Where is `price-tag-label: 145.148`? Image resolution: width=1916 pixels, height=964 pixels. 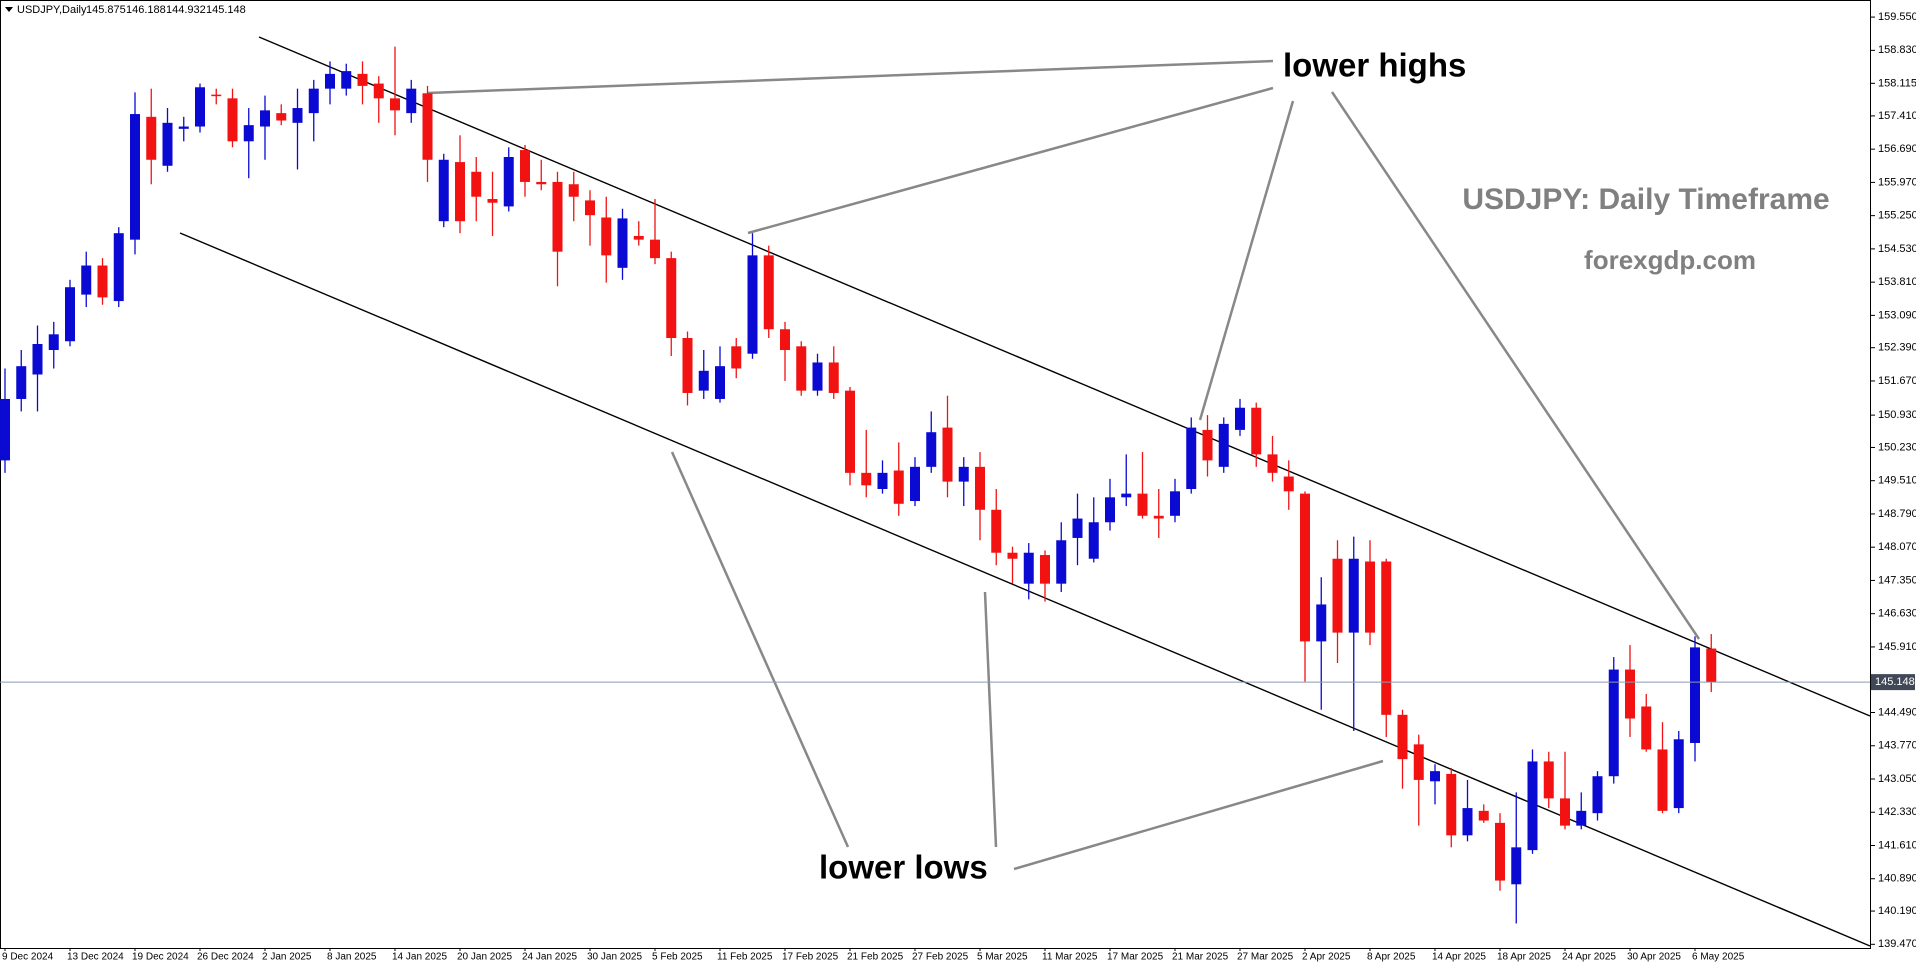
price-tag-label: 145.148 is located at coordinates (1895, 682).